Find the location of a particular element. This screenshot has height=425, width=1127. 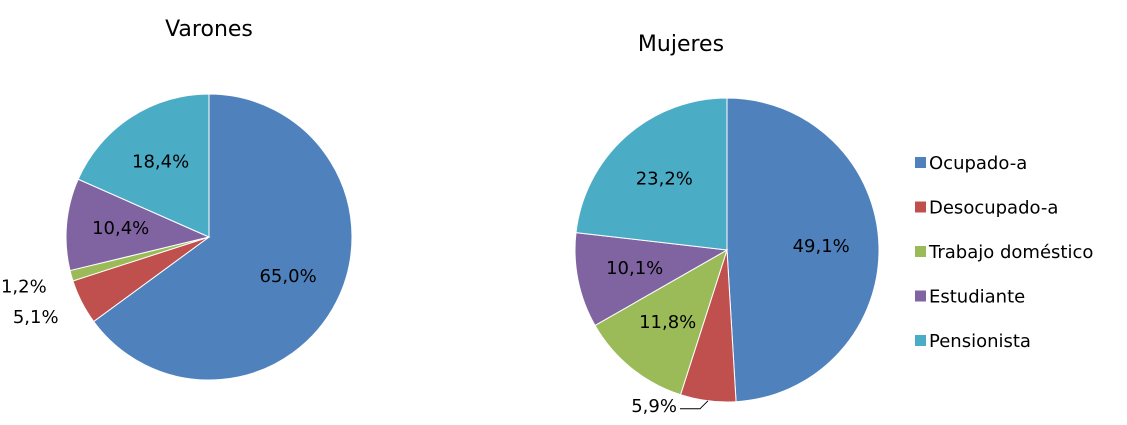

data-label: 49,1% is located at coordinates (821, 246).